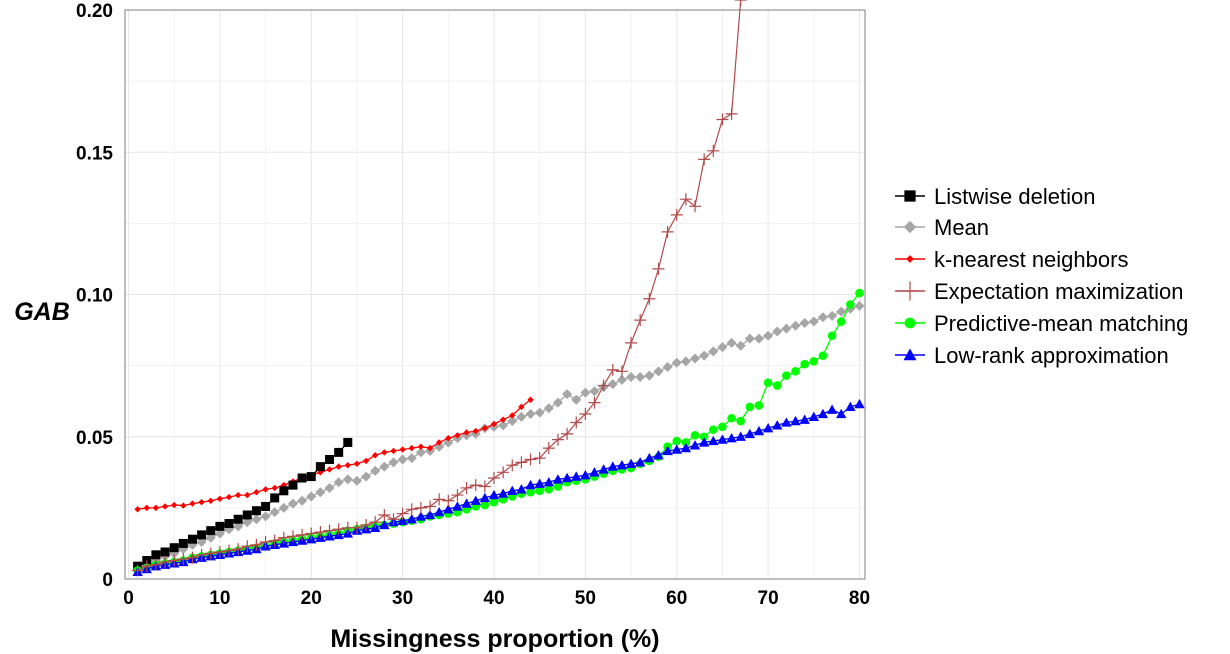 The image size is (1230, 654). I want to click on x-tick-label: 60, so click(676, 598).